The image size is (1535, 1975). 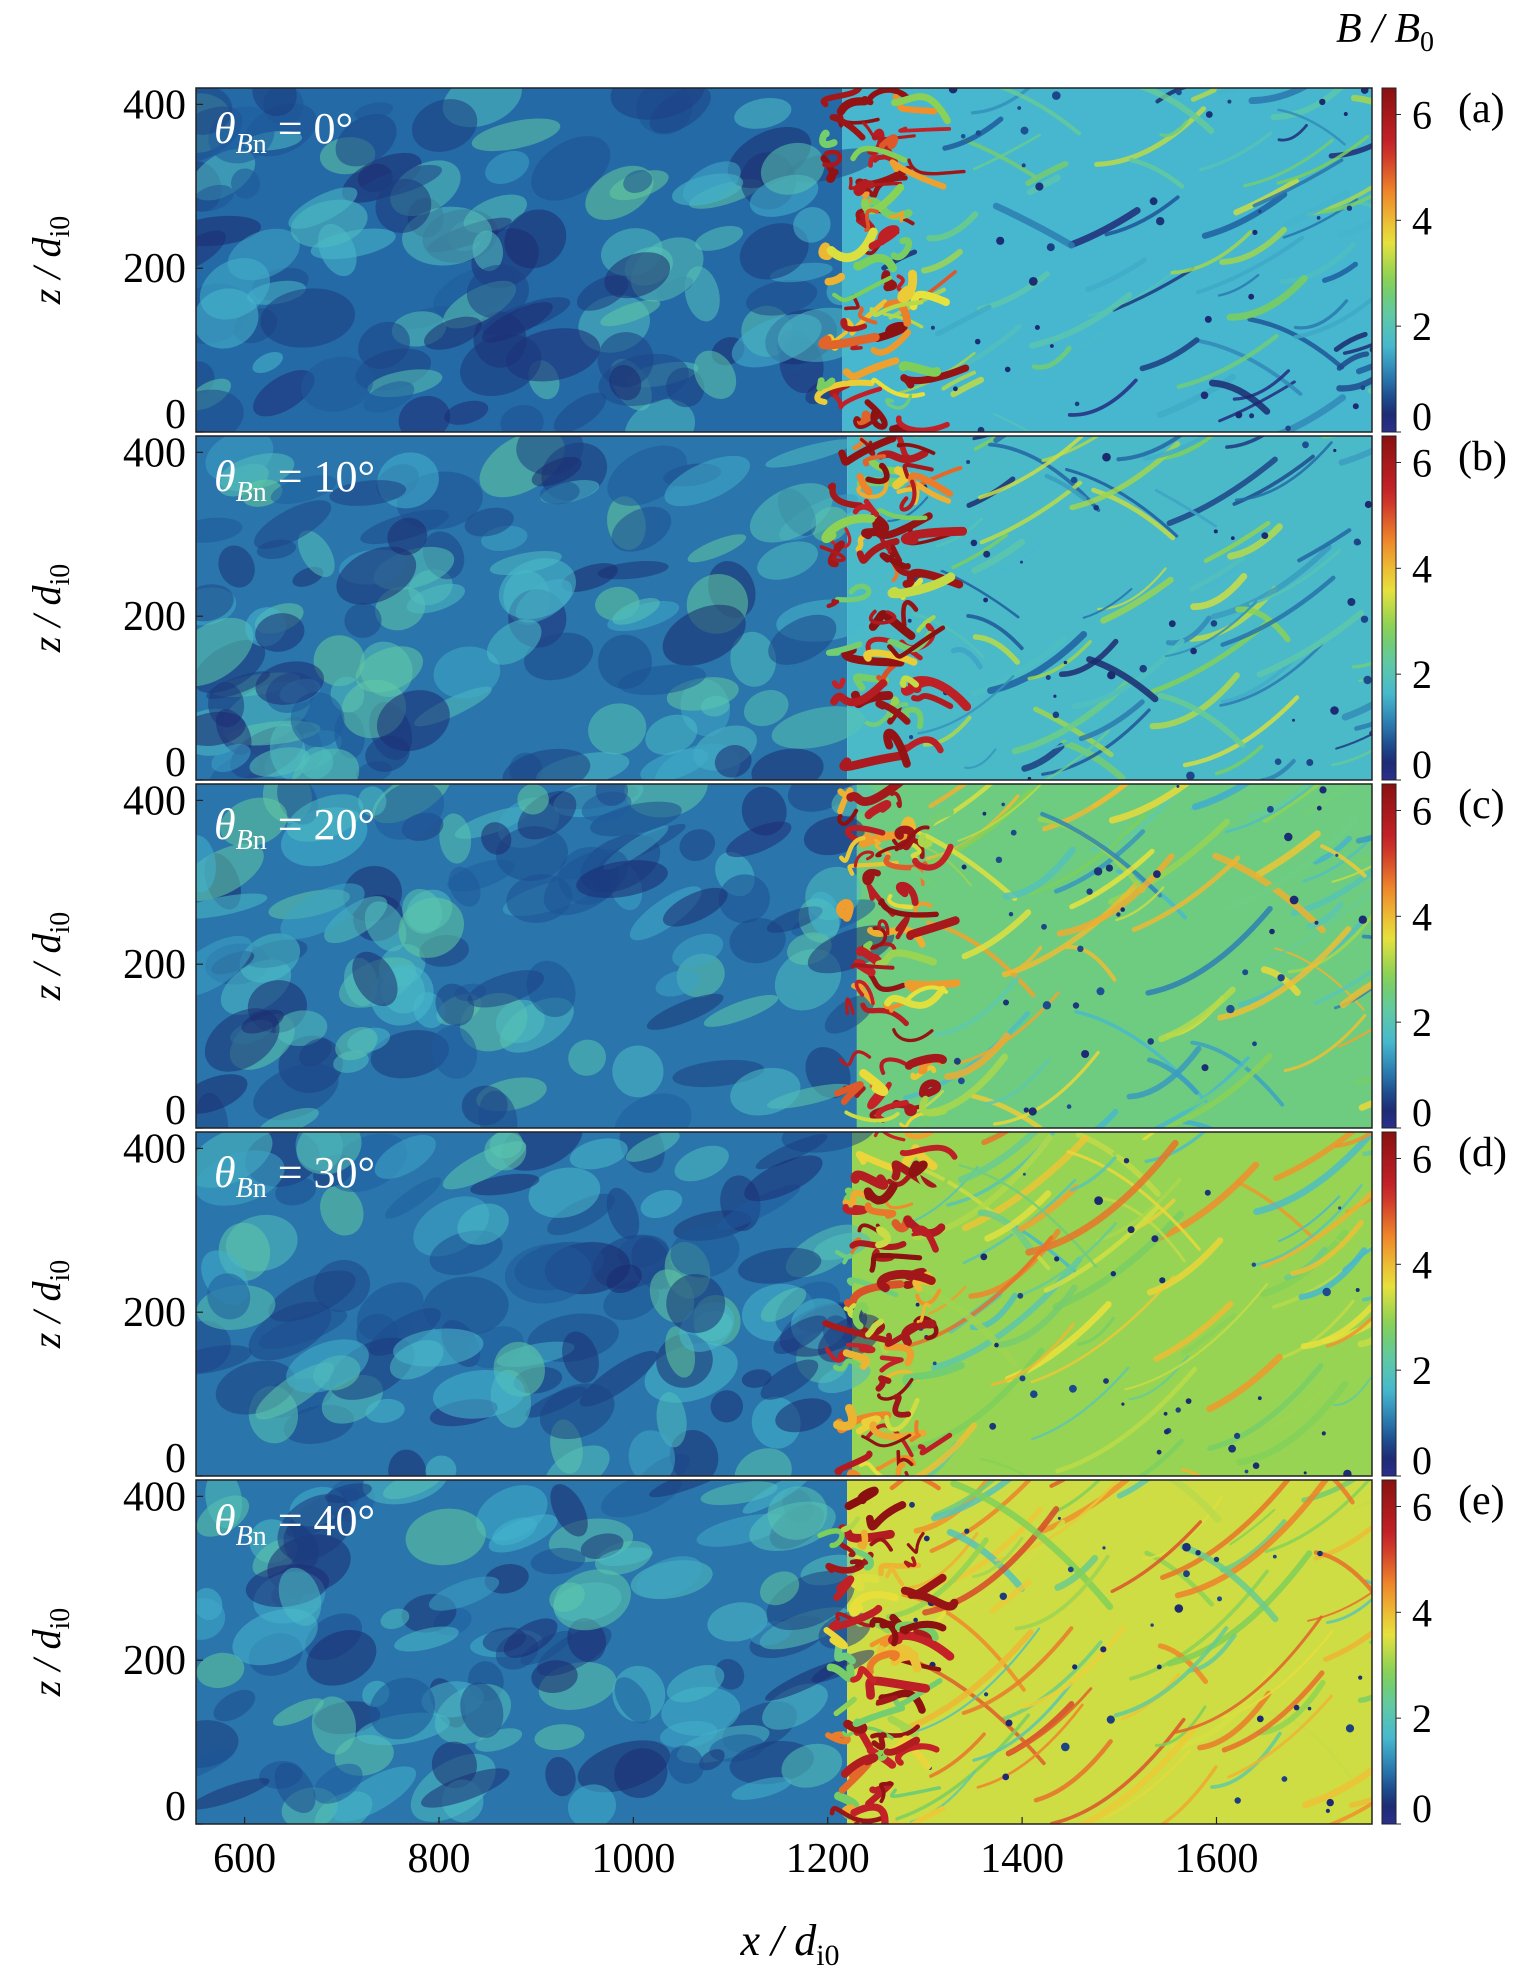 I want to click on y-tick-label: 400, so click(x=154, y=801).